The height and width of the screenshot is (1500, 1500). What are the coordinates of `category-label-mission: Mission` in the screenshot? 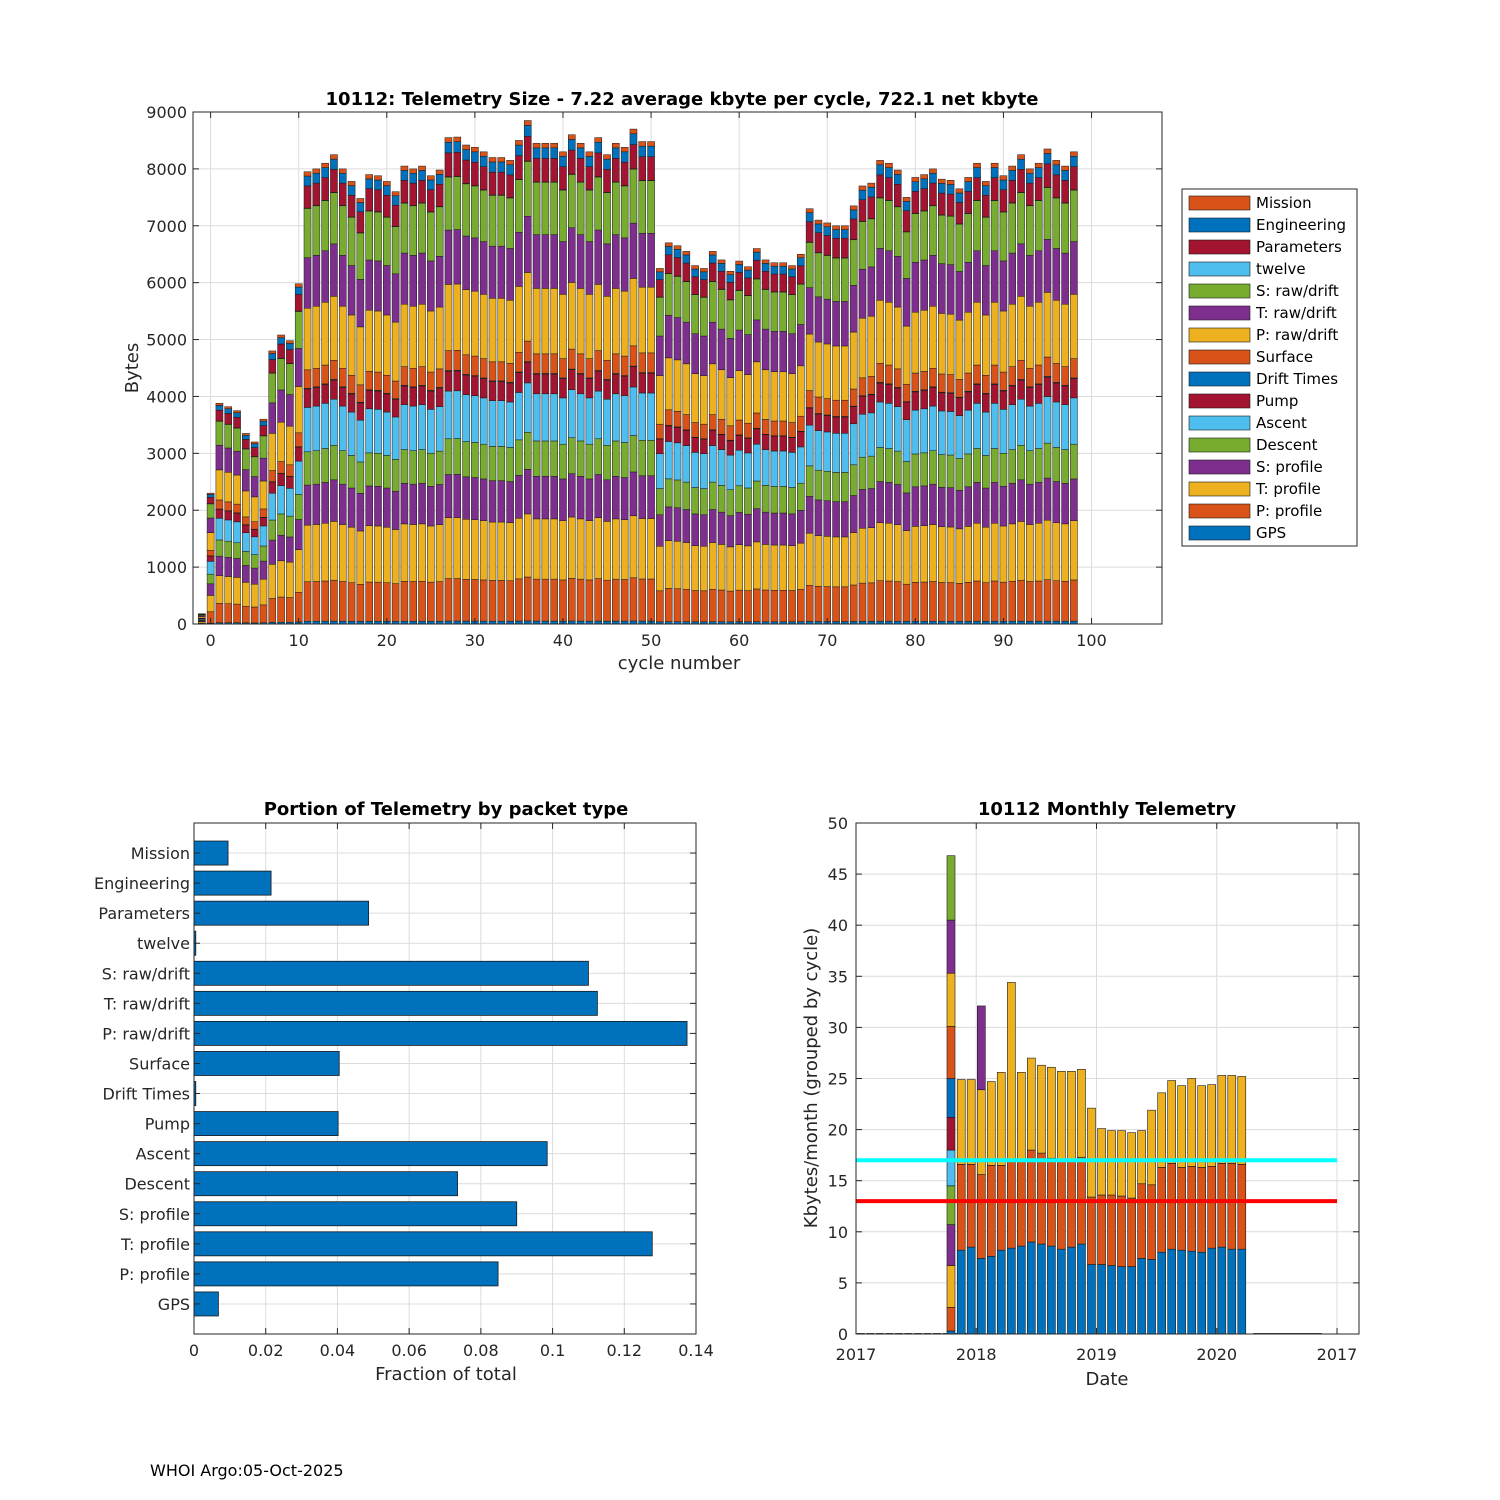 It's located at (160, 853).